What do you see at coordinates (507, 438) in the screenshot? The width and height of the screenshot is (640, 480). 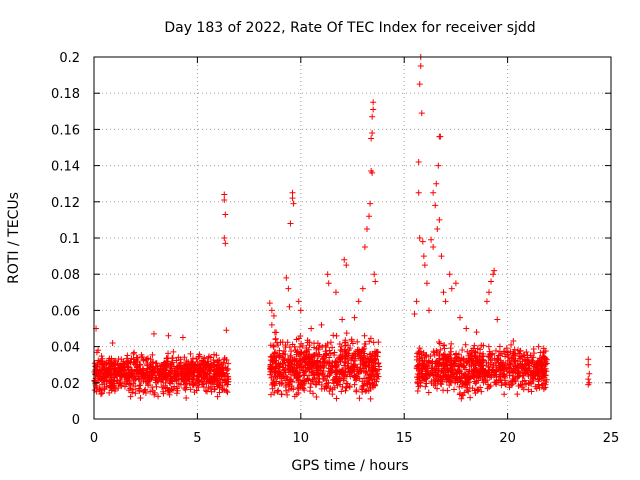 I see `x-tick-label: 20` at bounding box center [507, 438].